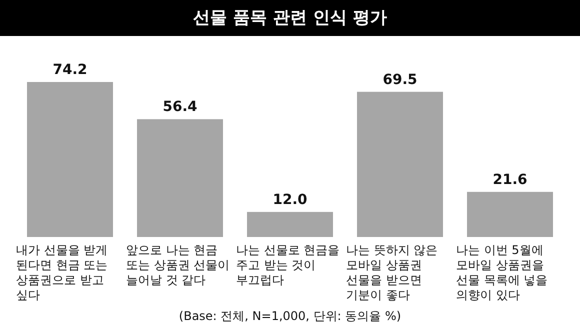 The image size is (580, 331). What do you see at coordinates (290, 200) in the screenshot?
I see `data-label: 12.0` at bounding box center [290, 200].